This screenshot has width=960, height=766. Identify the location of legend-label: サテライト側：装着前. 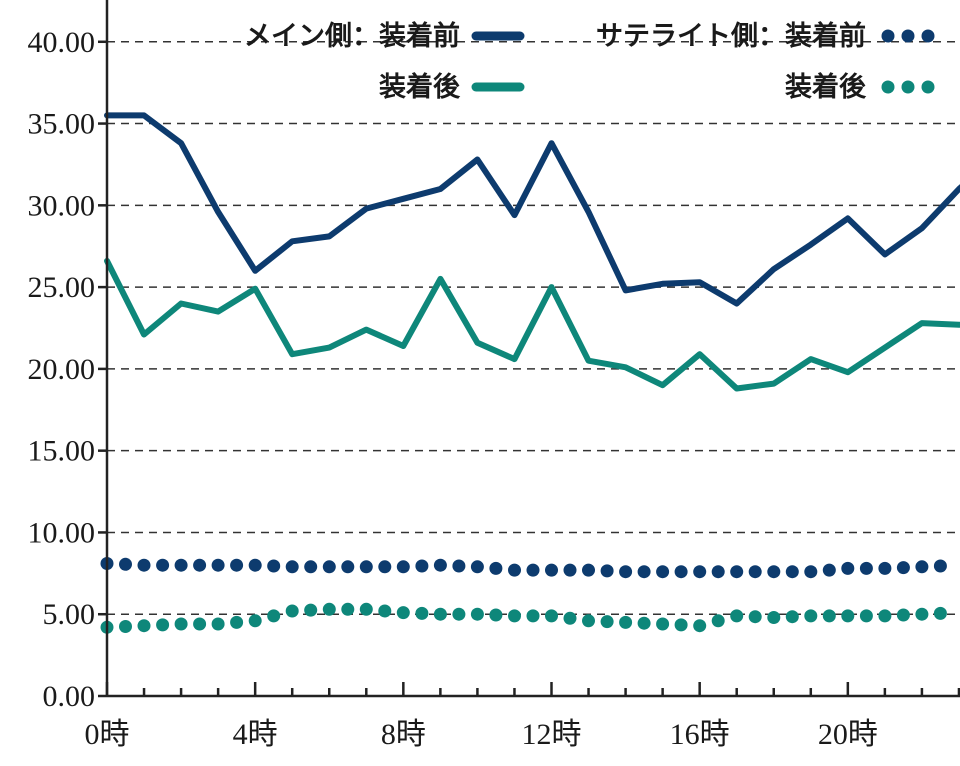
(731, 36).